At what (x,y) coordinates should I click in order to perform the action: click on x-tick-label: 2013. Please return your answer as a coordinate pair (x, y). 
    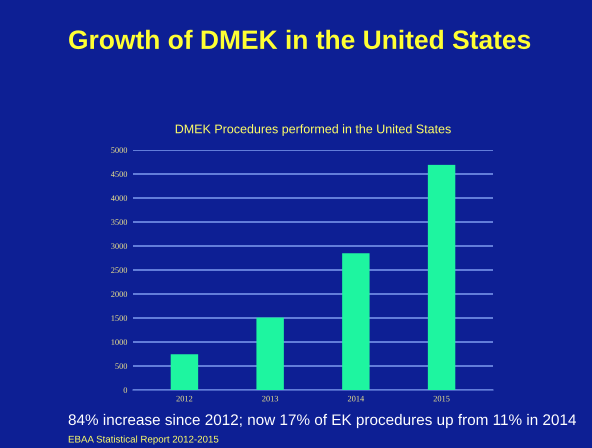
    Looking at the image, I should click on (270, 399).